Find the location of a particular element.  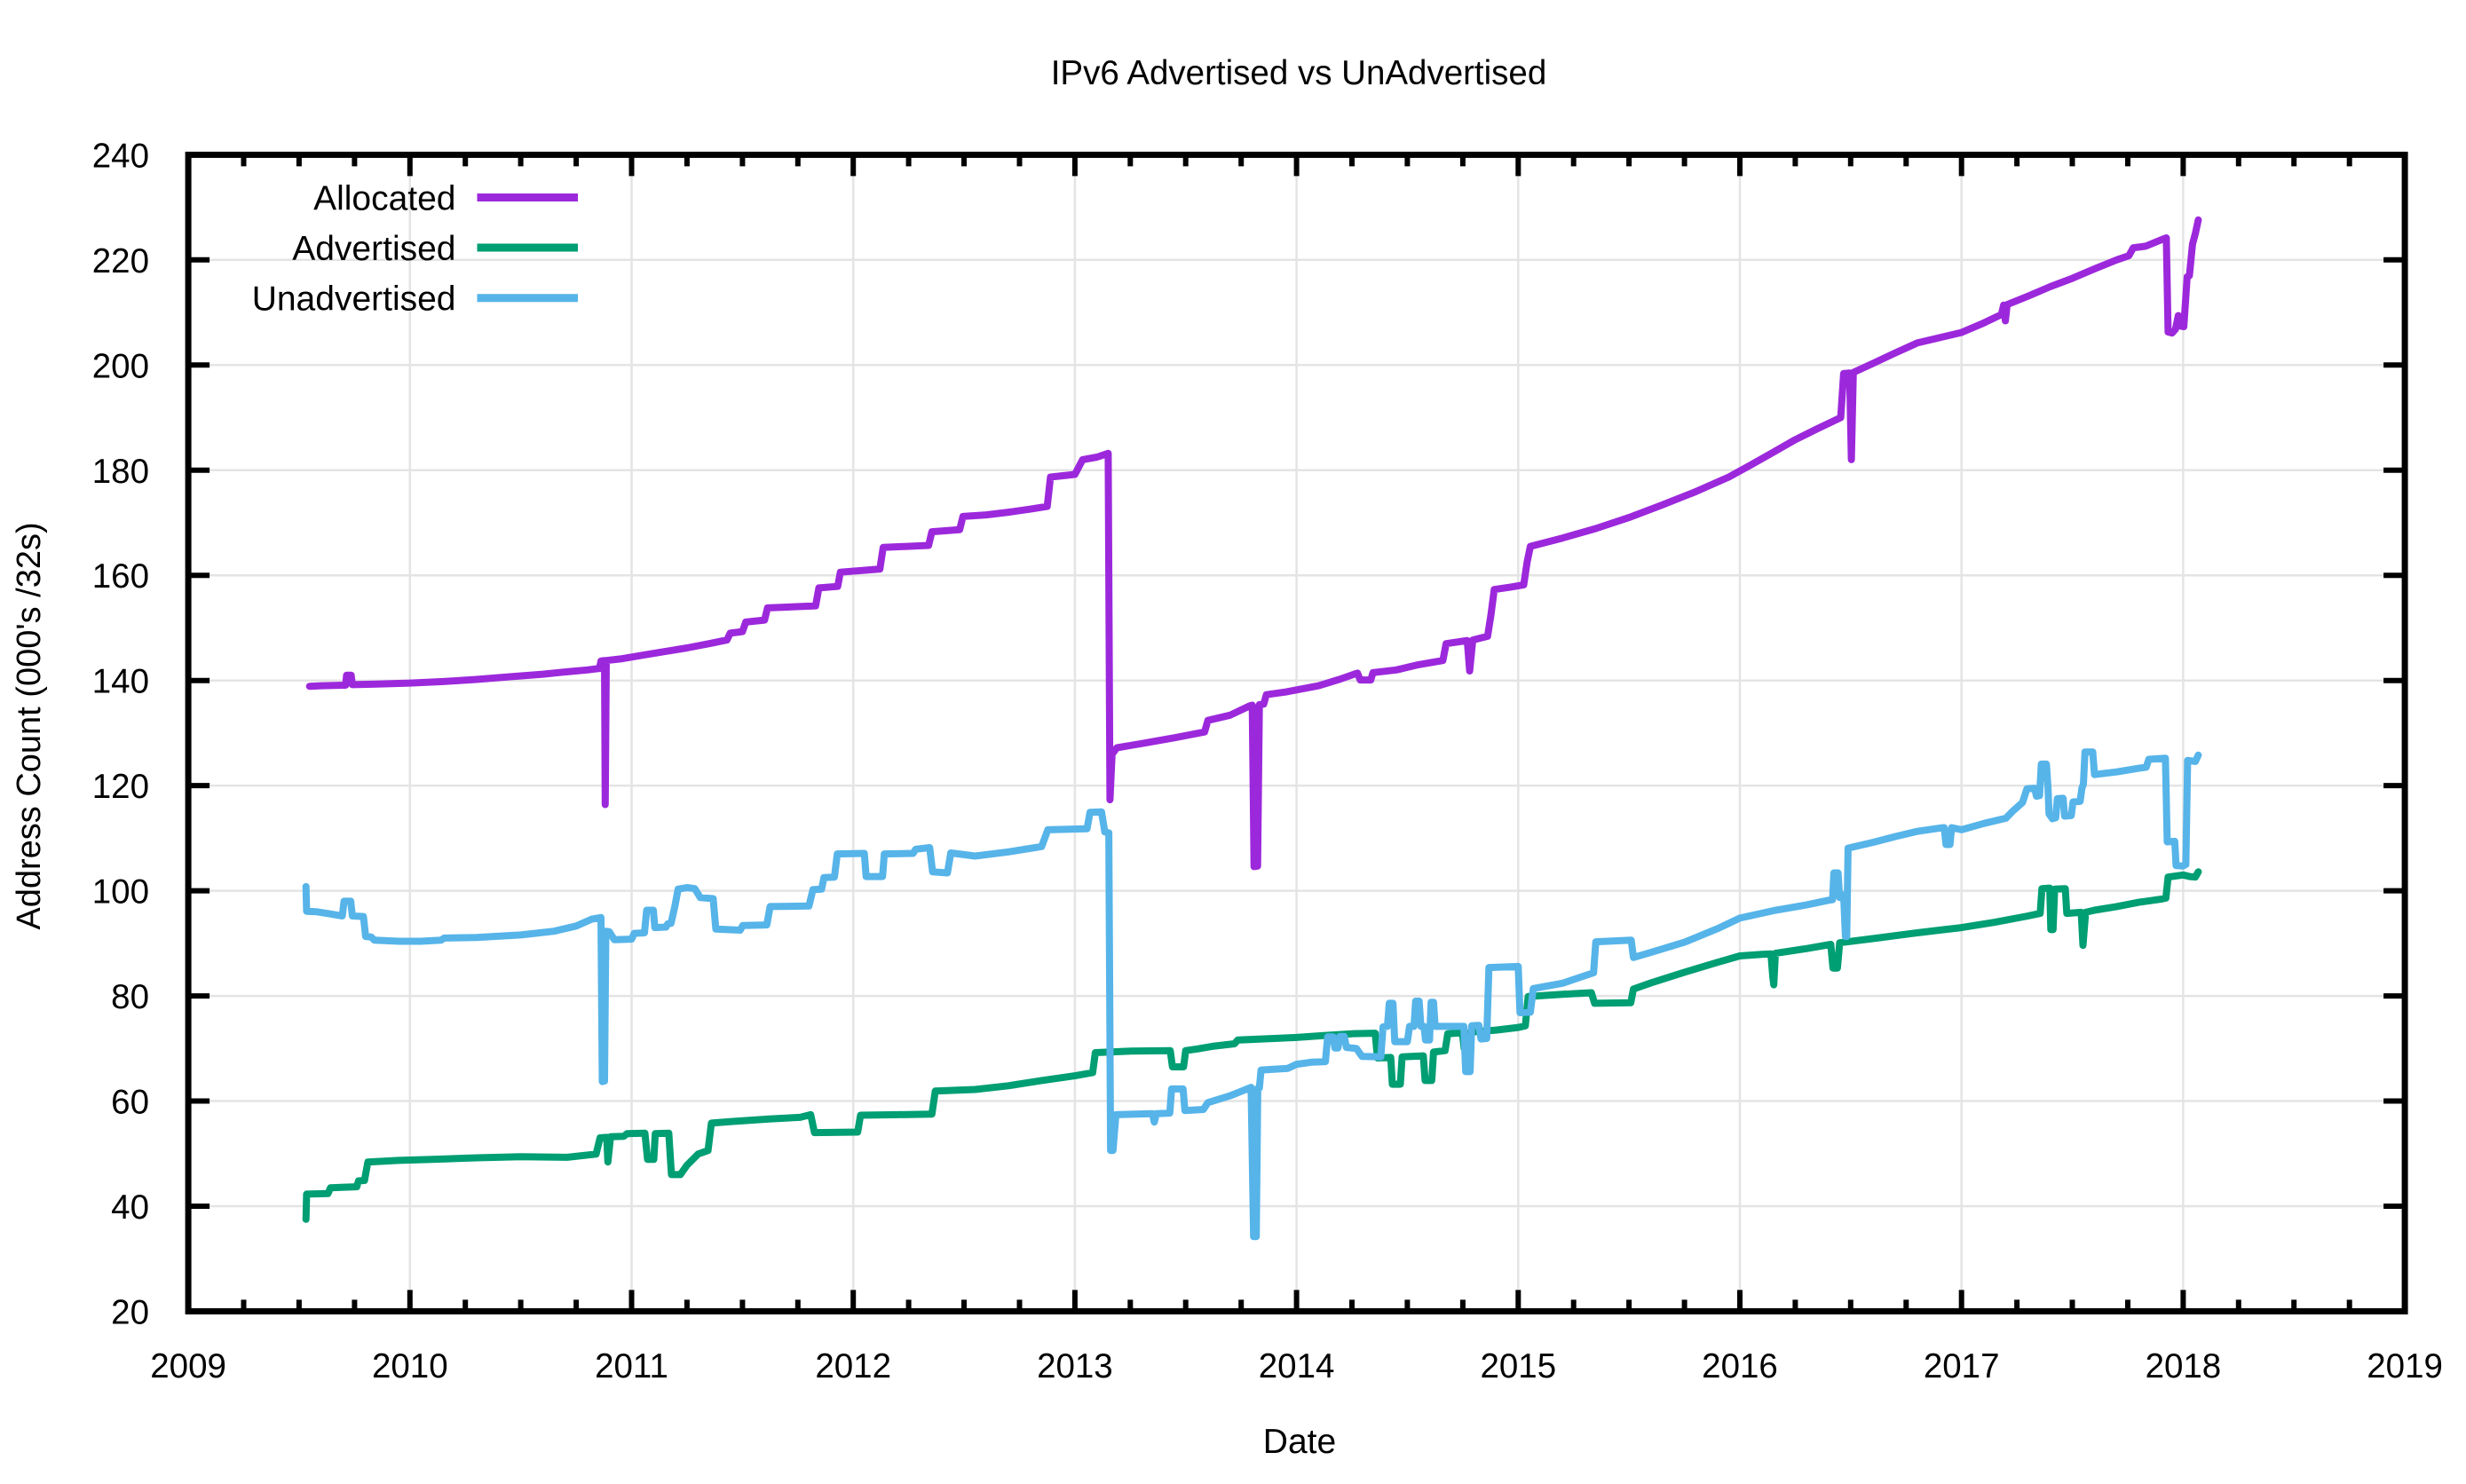

svg-text: Unadvertised is located at coordinates (354, 299).